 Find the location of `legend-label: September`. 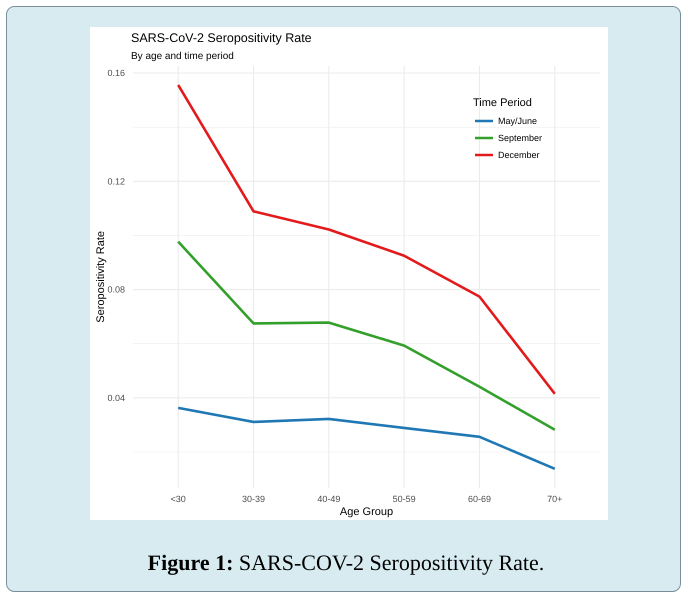

legend-label: September is located at coordinates (520, 138).